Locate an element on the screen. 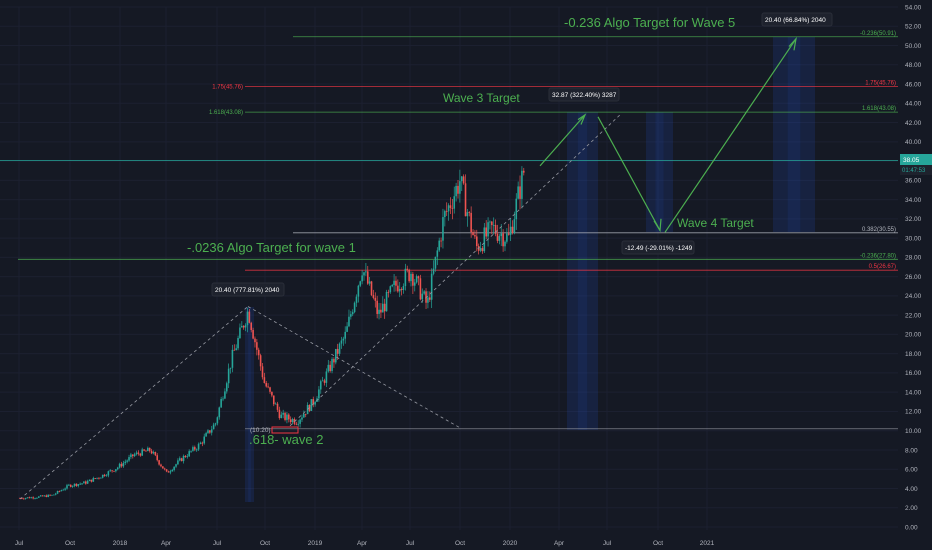  y-tick-label: 2.00 is located at coordinates (911, 508).